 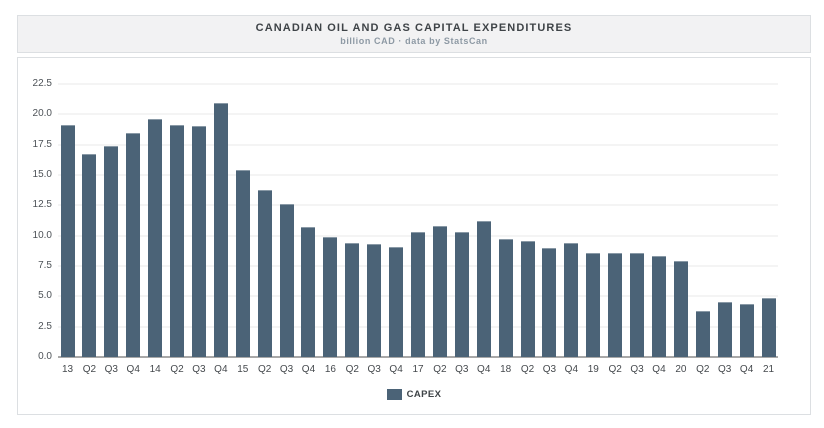 I want to click on y-axis-label: 22.5, so click(x=42, y=83).